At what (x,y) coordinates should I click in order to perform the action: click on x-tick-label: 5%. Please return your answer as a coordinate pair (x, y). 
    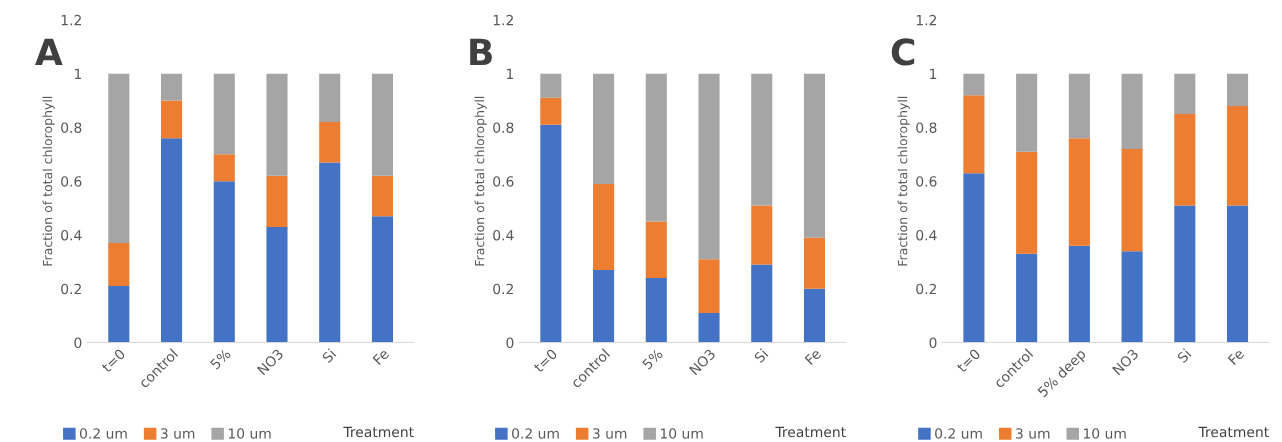
    Looking at the image, I should click on (220, 359).